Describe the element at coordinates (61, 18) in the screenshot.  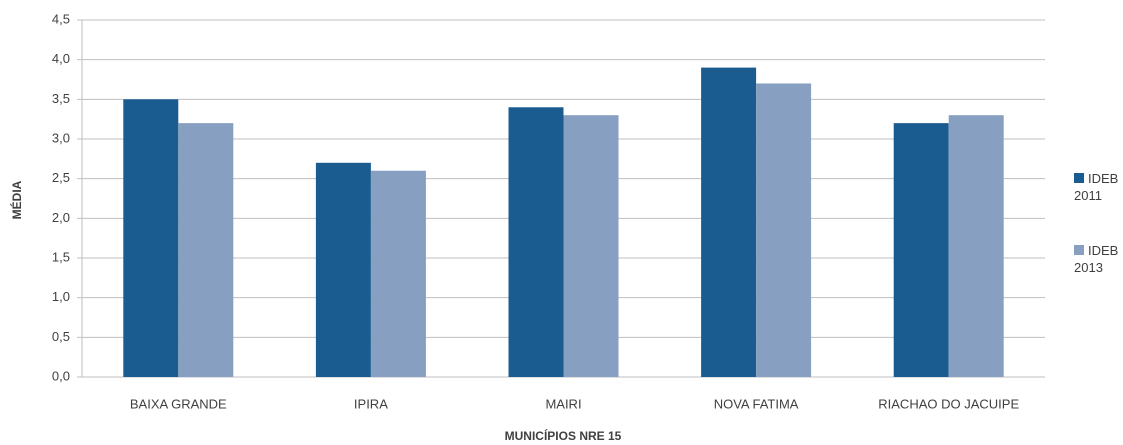
I see `y-tick-label: 4,5` at that location.